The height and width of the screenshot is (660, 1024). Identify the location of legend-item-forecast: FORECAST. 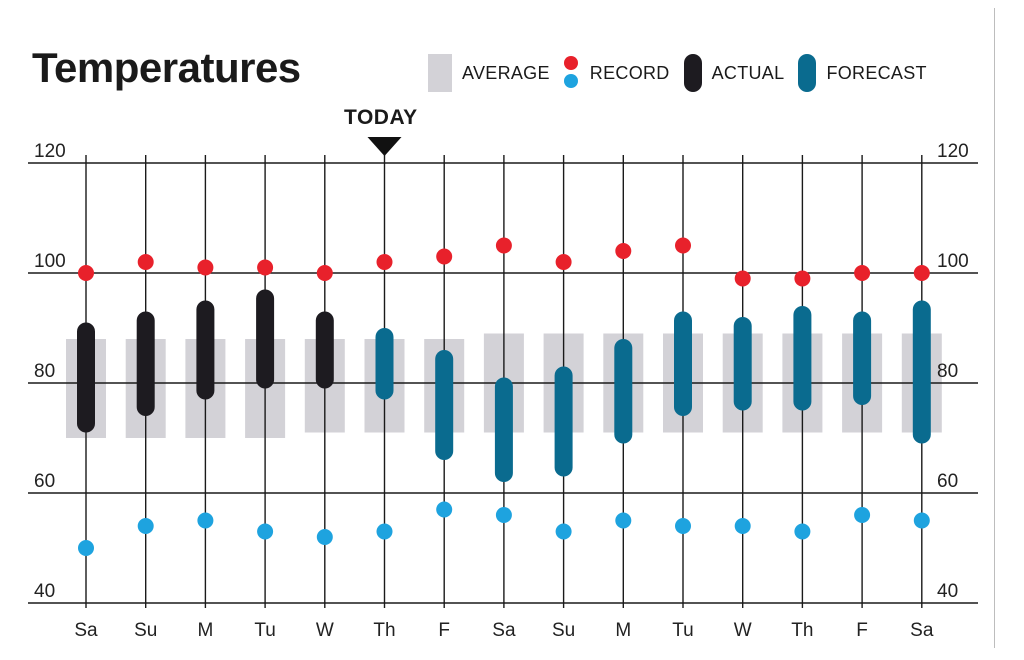
(862, 73).